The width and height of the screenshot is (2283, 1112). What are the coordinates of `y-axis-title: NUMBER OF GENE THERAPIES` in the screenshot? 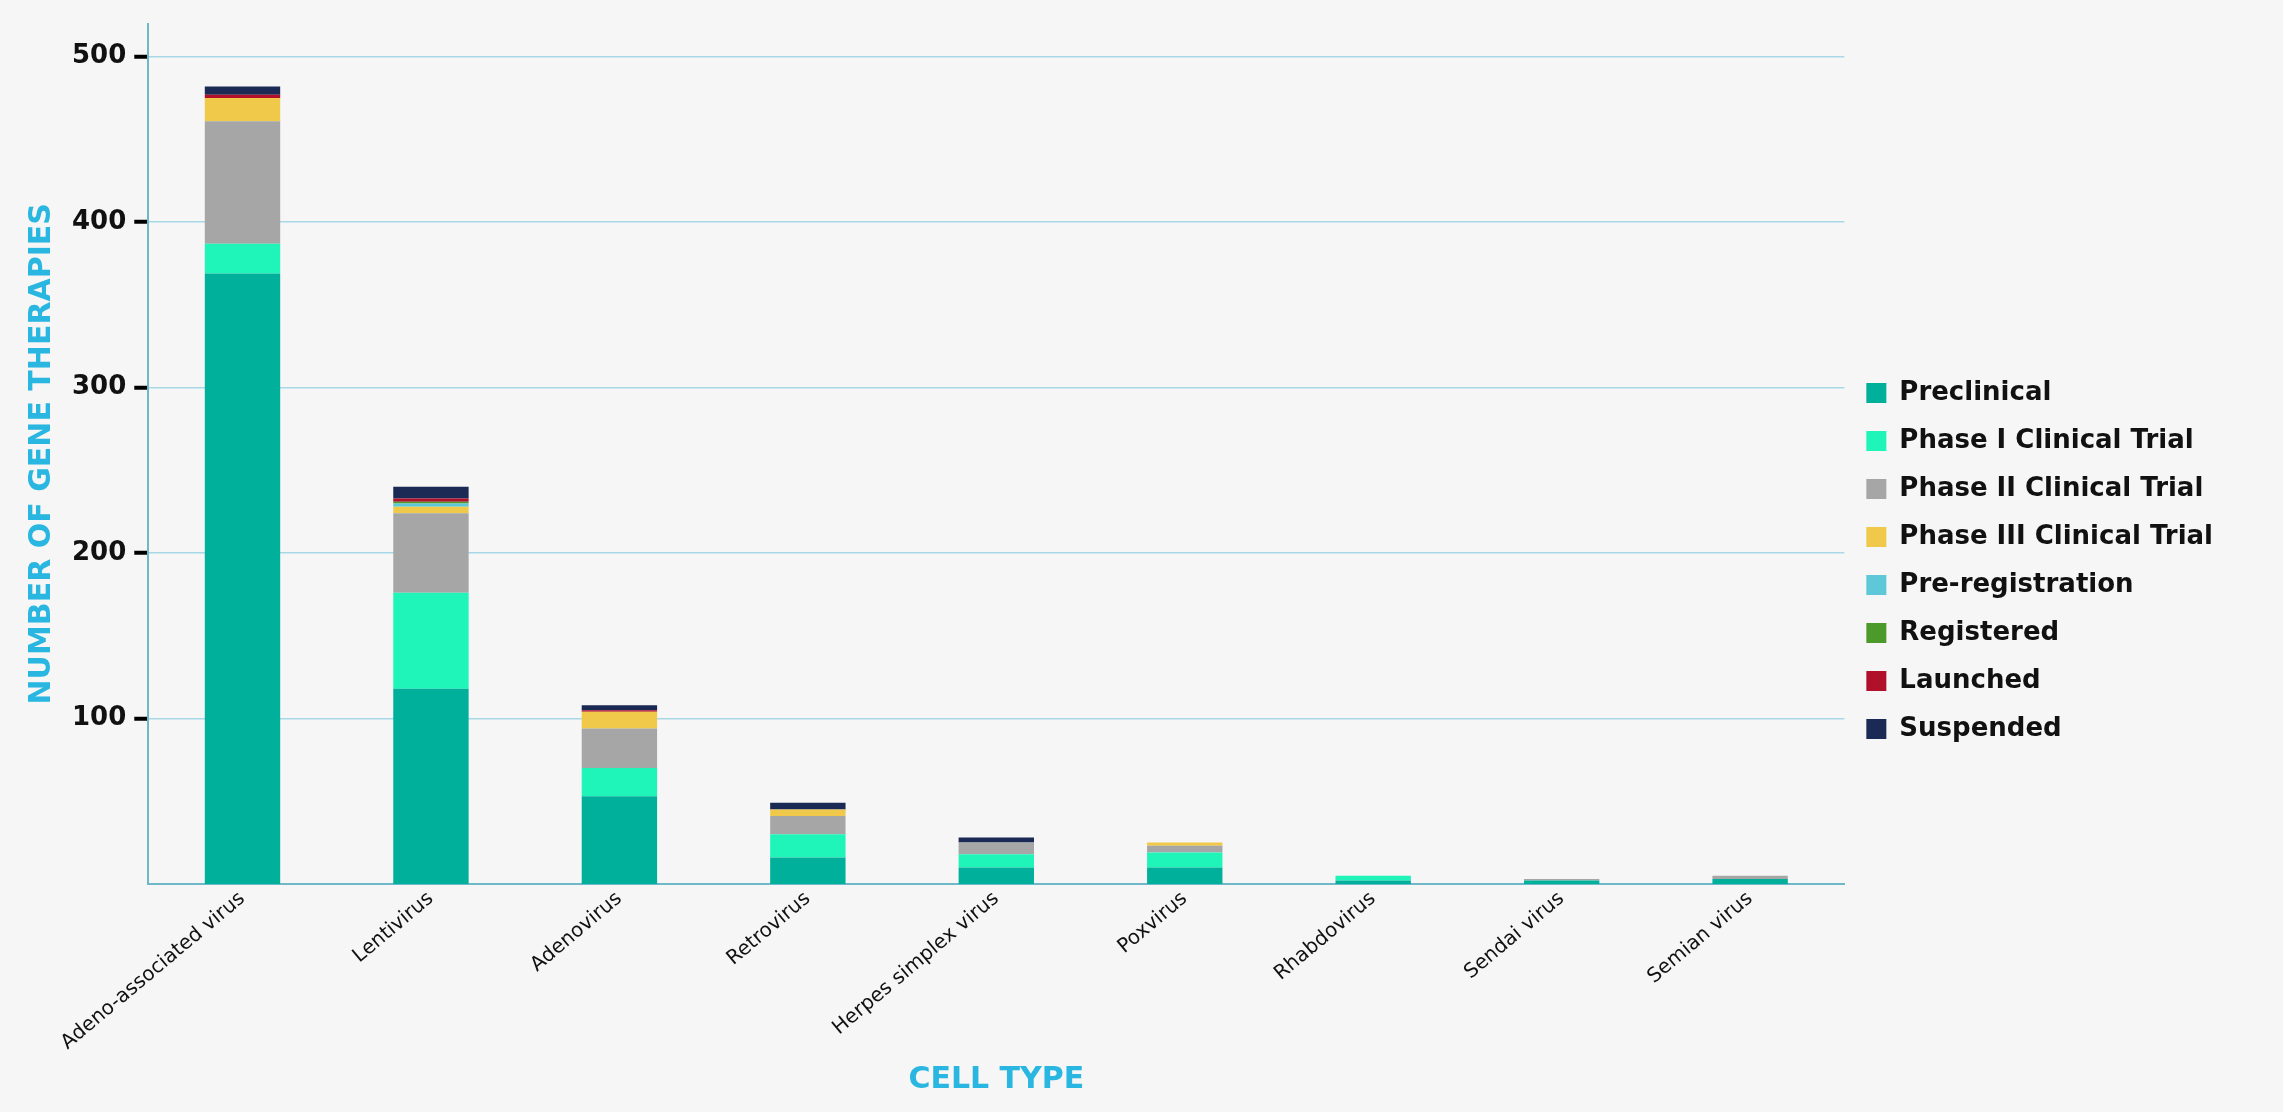 It's located at (39, 454).